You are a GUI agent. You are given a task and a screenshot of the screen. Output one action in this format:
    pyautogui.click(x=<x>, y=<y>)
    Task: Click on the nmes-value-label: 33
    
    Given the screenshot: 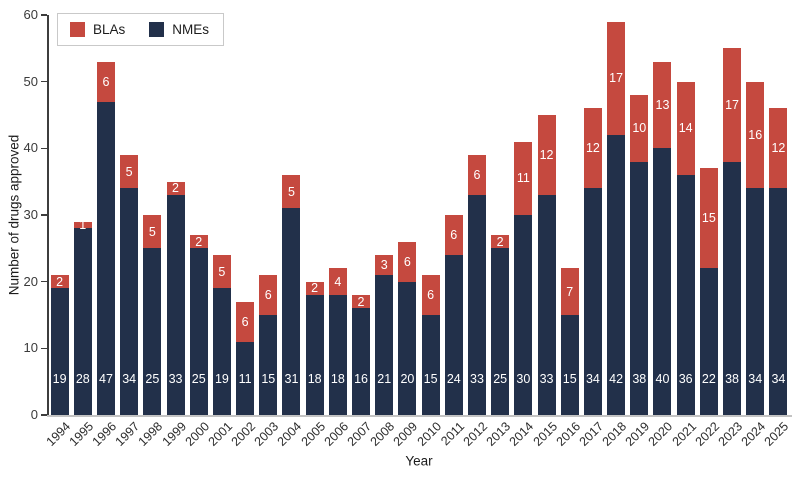 What is the action you would take?
    pyautogui.click(x=175, y=379)
    